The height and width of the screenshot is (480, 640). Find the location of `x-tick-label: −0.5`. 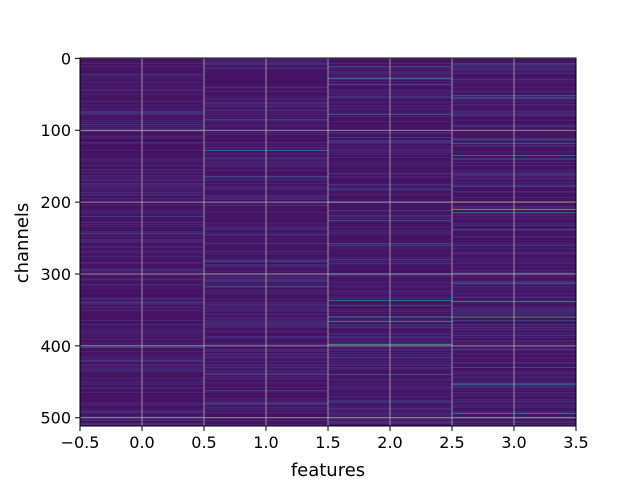

x-tick-label: −0.5 is located at coordinates (80, 442).